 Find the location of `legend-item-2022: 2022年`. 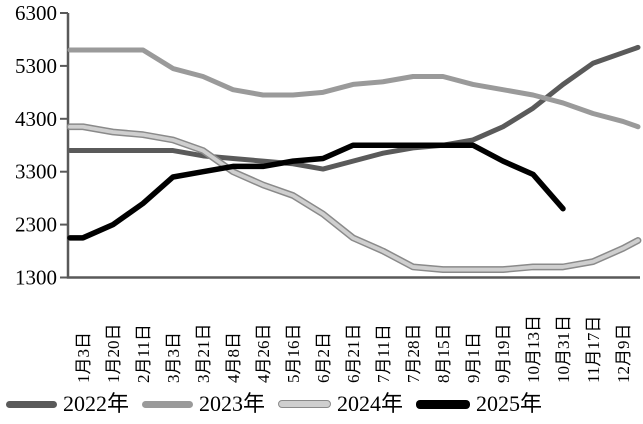

legend-item-2022: 2022年 is located at coordinates (67, 404).